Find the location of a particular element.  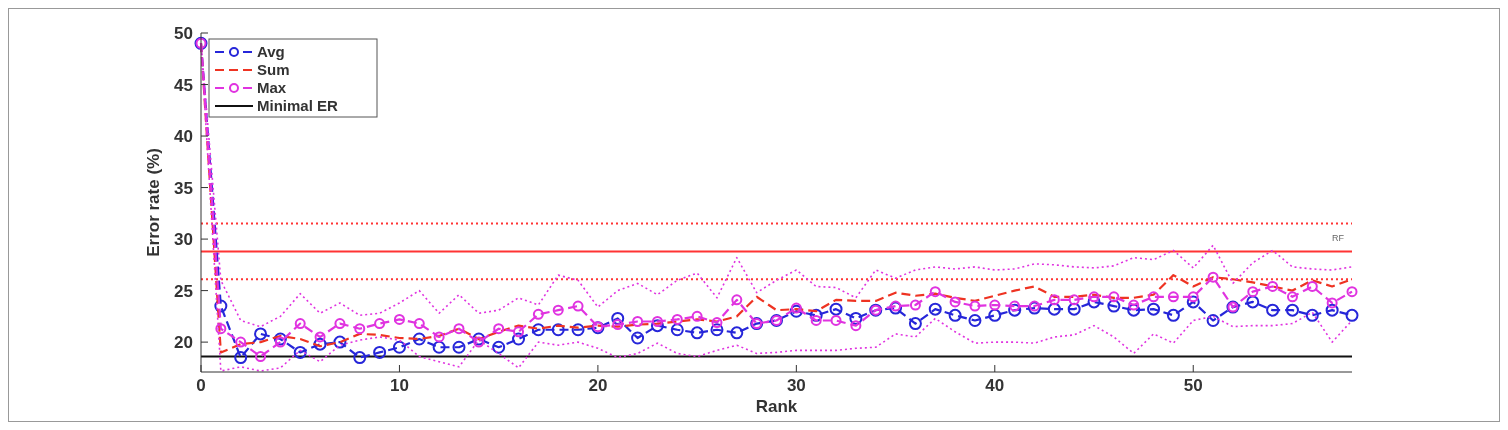

x-tick-label: 10 is located at coordinates (399, 385).